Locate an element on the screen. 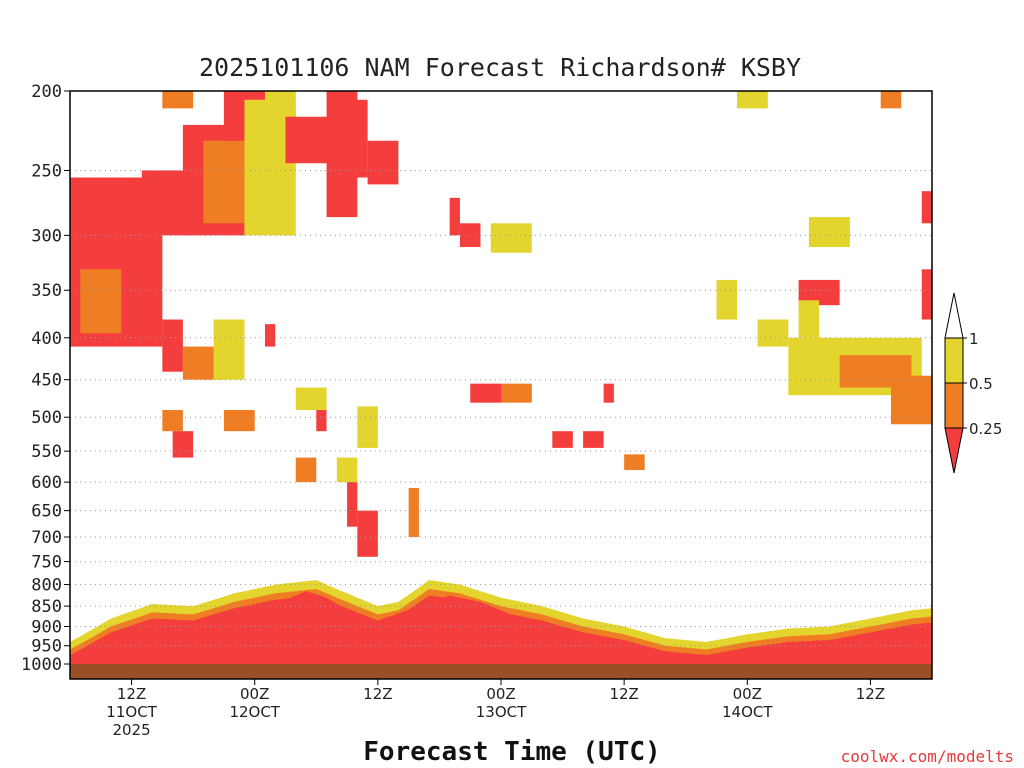  ytick-label-950: 950 is located at coordinates (46, 647).